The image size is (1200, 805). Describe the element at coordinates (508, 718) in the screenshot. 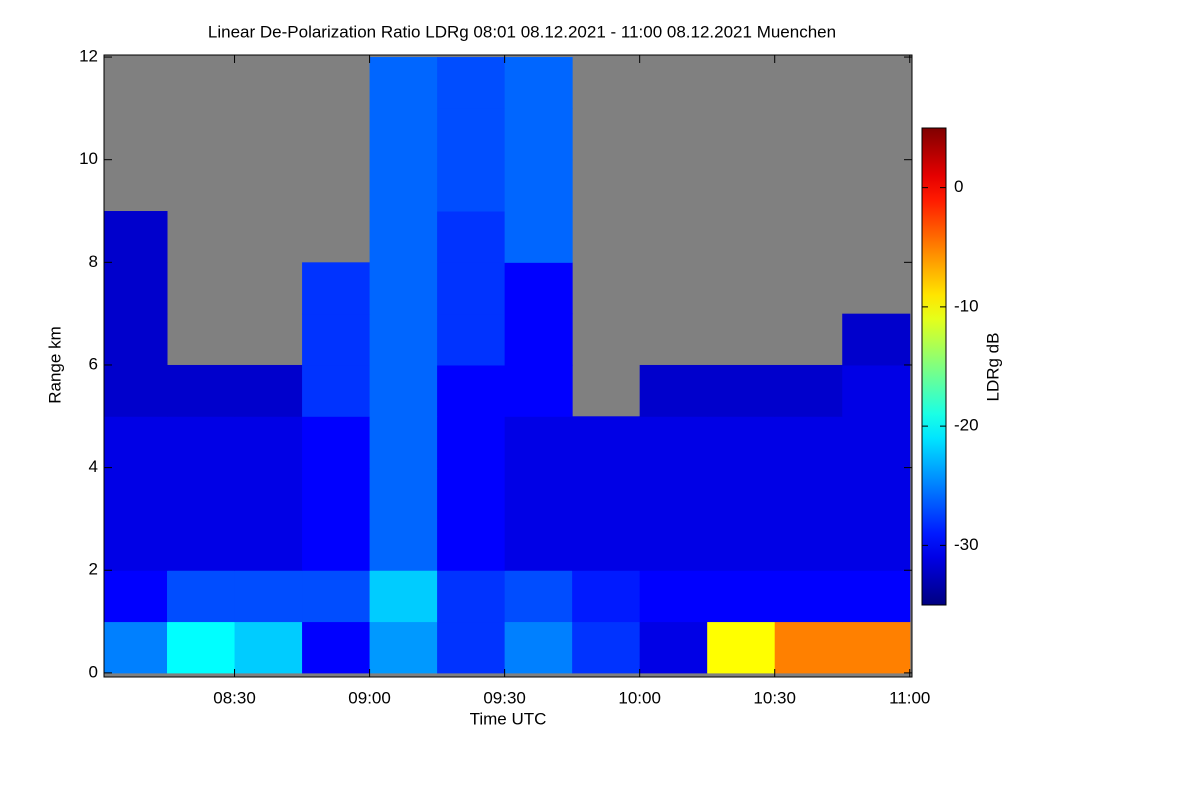

I see `x-axis-label: Time UTC` at that location.